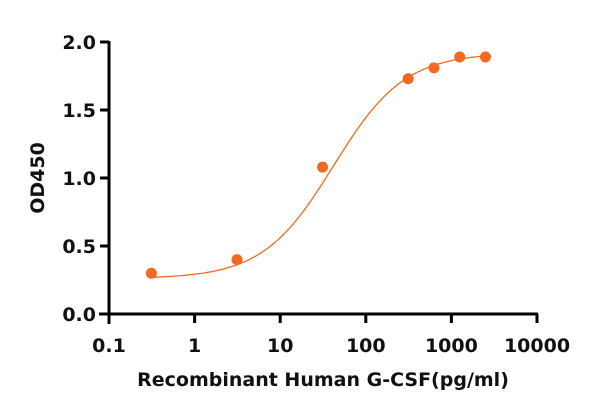 The height and width of the screenshot is (411, 612). Describe the element at coordinates (109, 346) in the screenshot. I see `x-tick-label: 0.1` at that location.